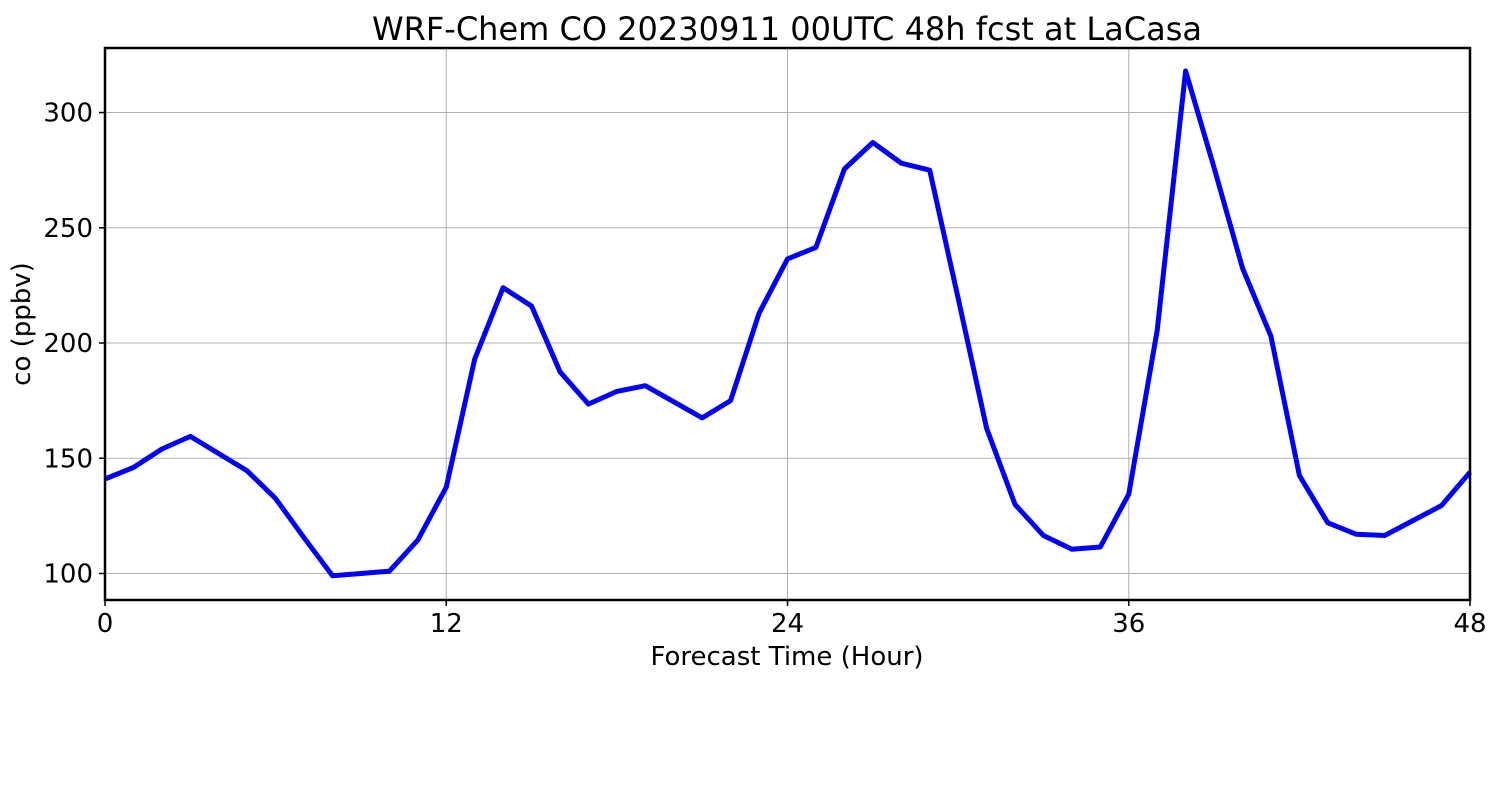  What do you see at coordinates (1469, 624) in the screenshot?
I see `x-tick-label: 48` at bounding box center [1469, 624].